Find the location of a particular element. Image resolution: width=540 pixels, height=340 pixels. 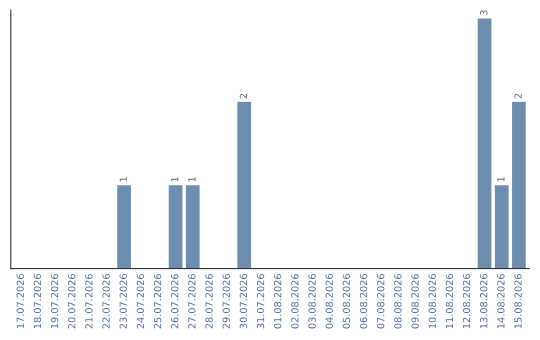

x-tick-label: 24.07.2026 is located at coordinates (140, 301).